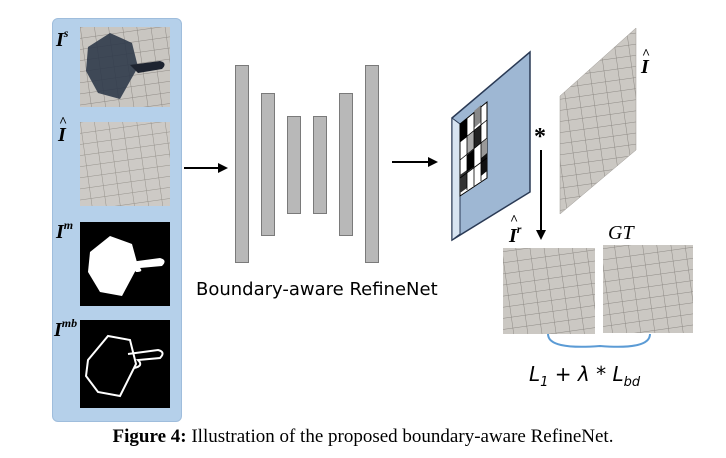  What do you see at coordinates (646, 54) in the screenshot?
I see `output-image-hat: ^` at bounding box center [646, 54].